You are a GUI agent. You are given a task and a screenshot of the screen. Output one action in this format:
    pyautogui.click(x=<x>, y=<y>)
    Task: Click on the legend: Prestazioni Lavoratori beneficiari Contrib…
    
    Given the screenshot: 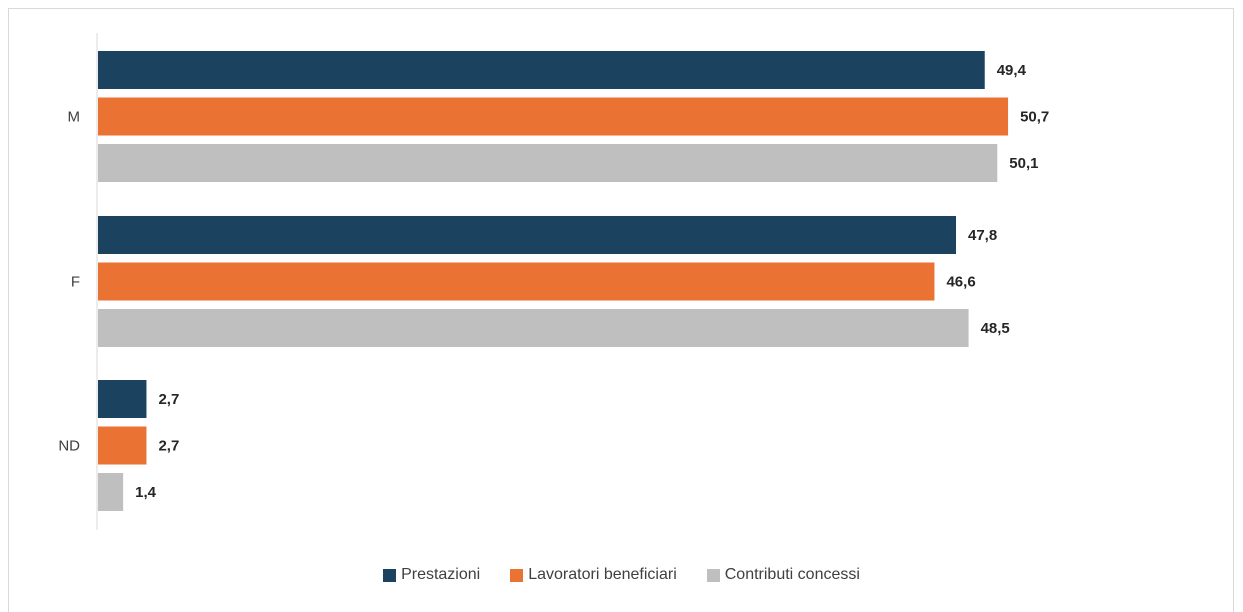 What is the action you would take?
    pyautogui.click(x=621, y=575)
    